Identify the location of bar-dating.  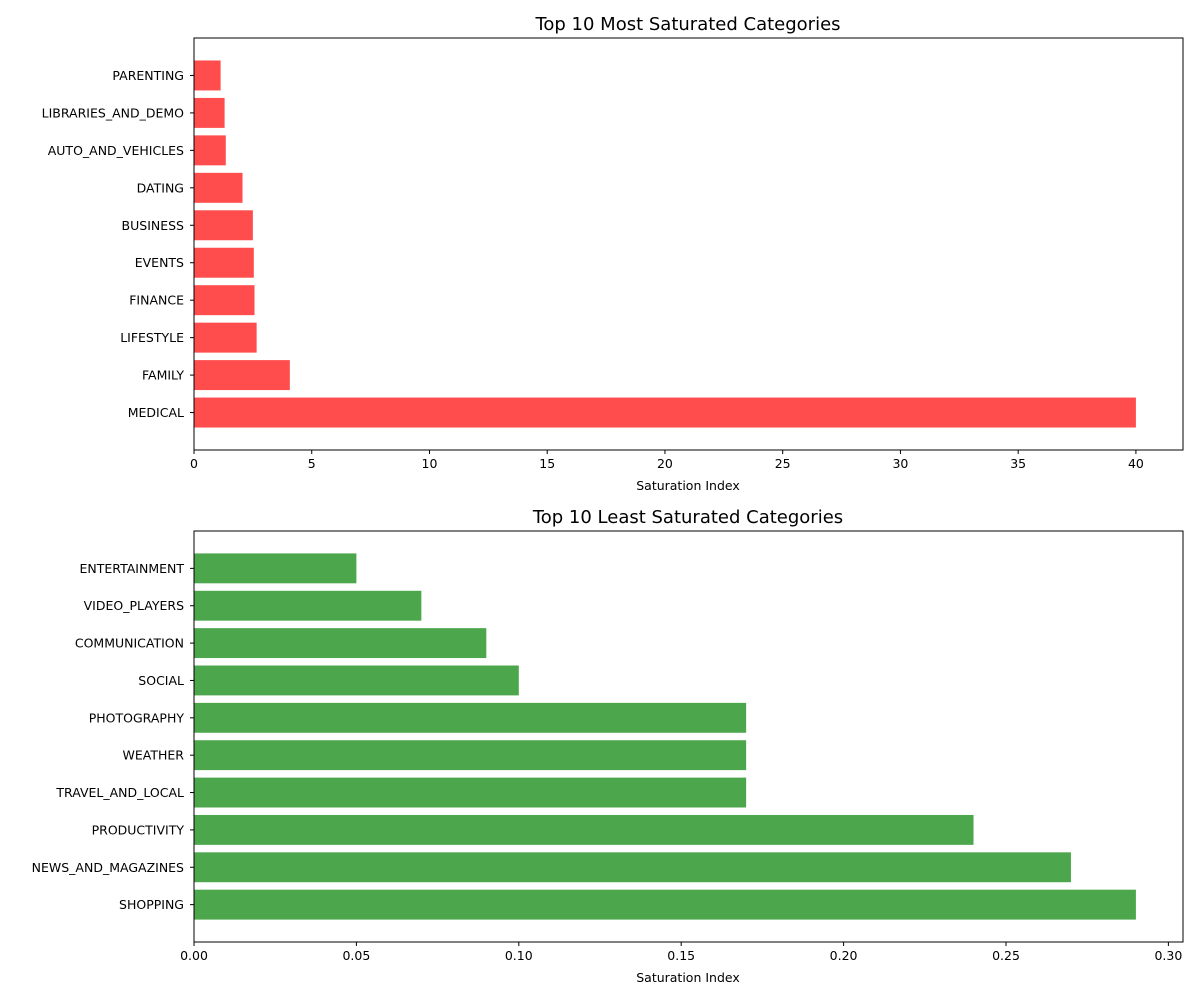
(218, 187).